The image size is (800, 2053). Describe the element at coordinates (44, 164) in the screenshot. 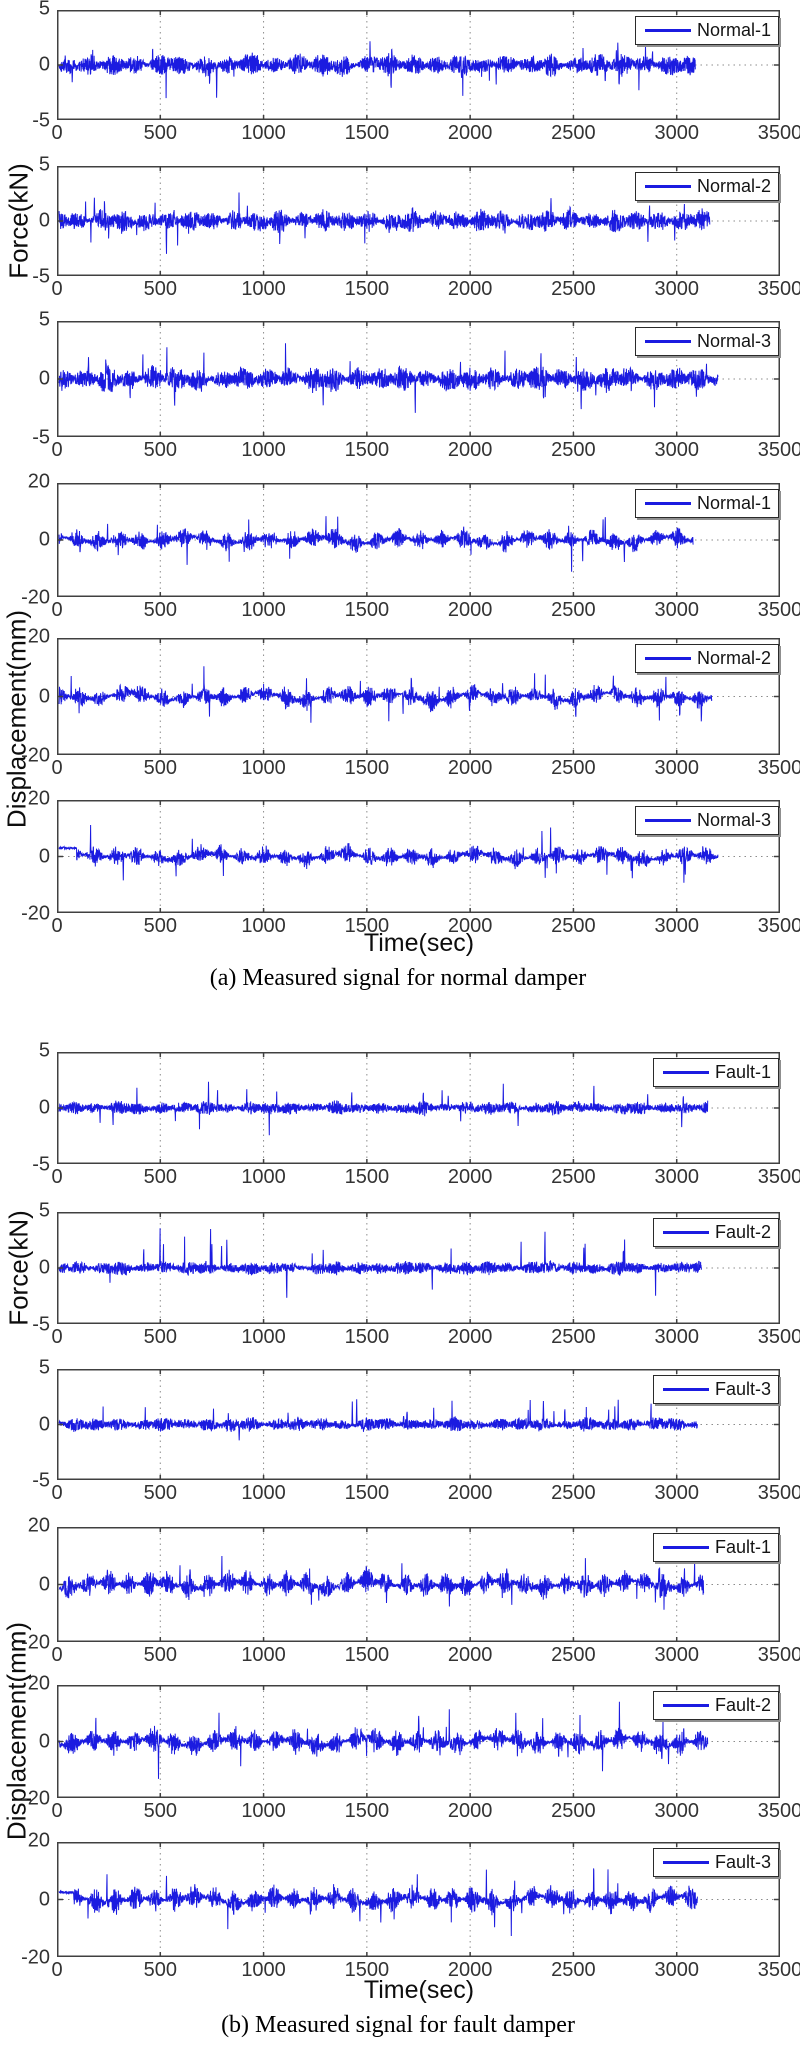

I see `y-tick-label-top: 5` at that location.